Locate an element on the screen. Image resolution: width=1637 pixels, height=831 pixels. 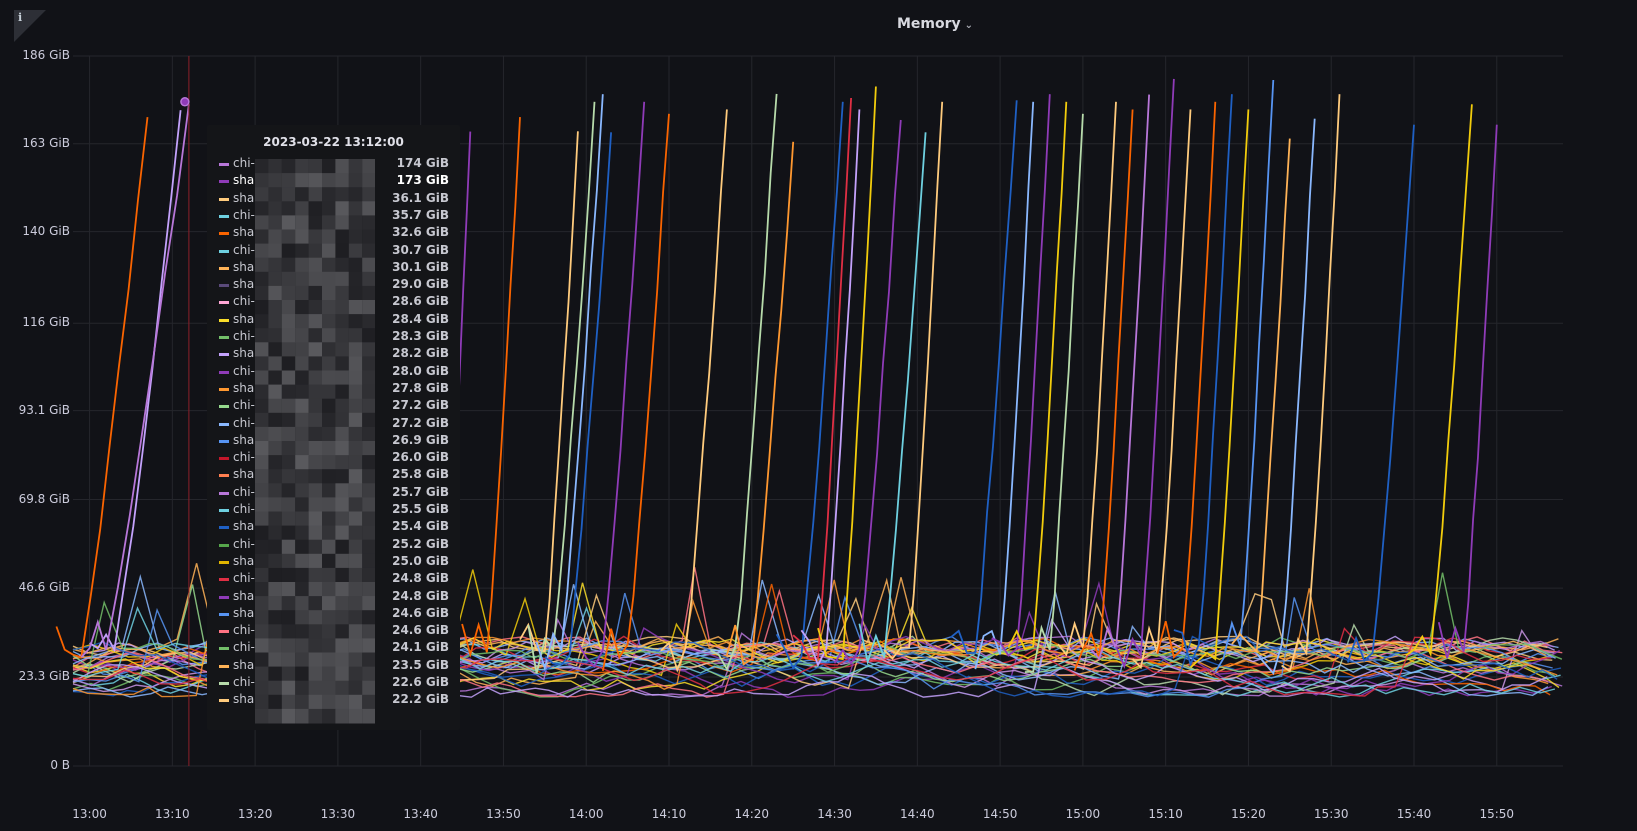
x-tick-label: 13:40 is located at coordinates (420, 814).